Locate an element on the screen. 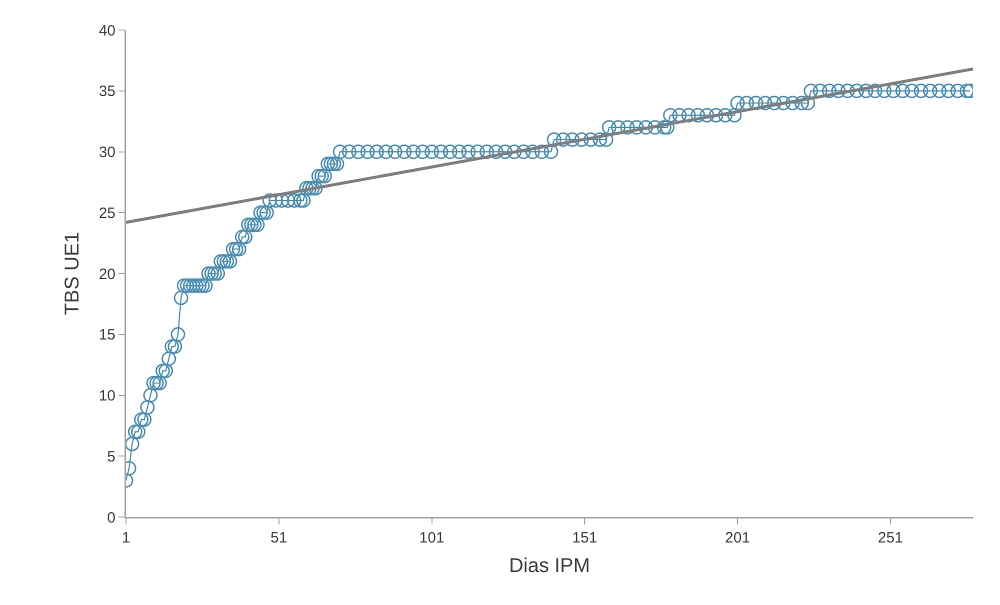 This screenshot has width=1000, height=605. x-tick-label: 1 is located at coordinates (126, 538).